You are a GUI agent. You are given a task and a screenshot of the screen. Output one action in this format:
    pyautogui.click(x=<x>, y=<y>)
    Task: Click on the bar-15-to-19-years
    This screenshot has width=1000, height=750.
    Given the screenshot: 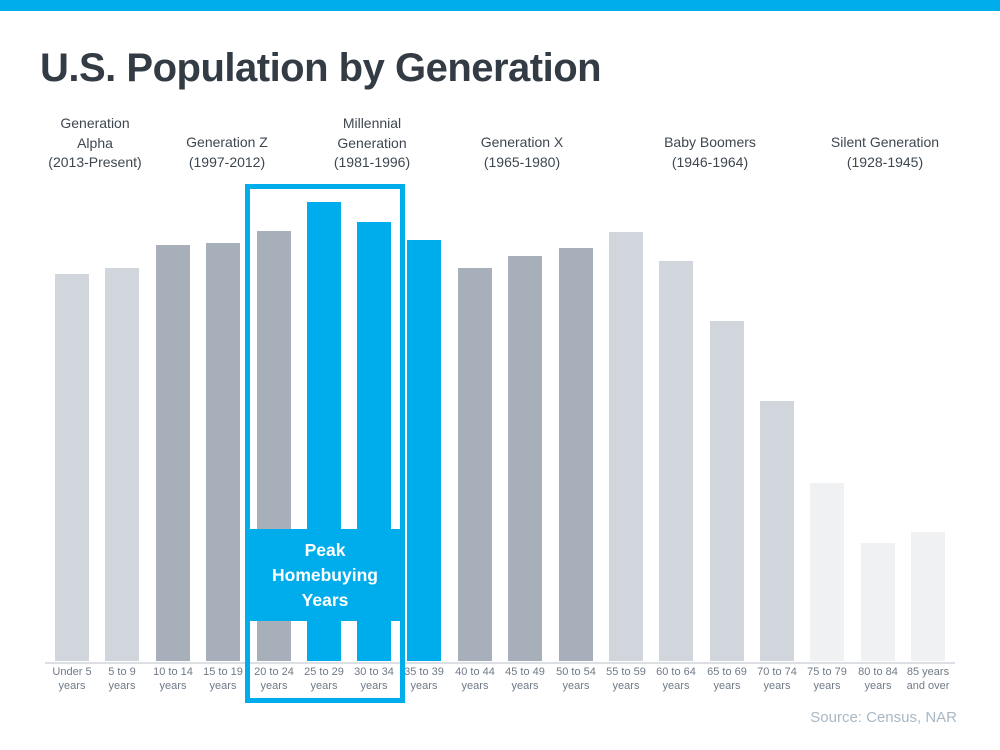 What is the action you would take?
    pyautogui.click(x=223, y=452)
    